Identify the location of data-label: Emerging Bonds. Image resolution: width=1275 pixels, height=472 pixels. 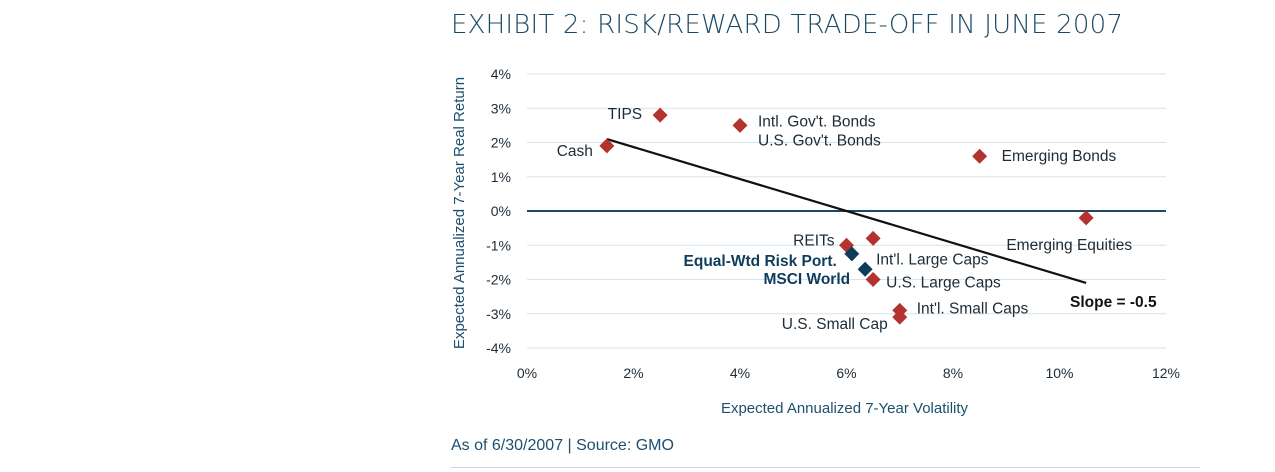
(1059, 156).